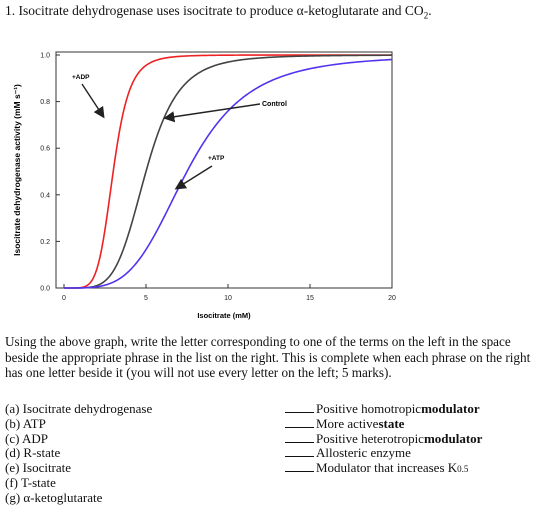 The image size is (536, 525). I want to click on y-tick-label: 0.6, so click(45, 149).